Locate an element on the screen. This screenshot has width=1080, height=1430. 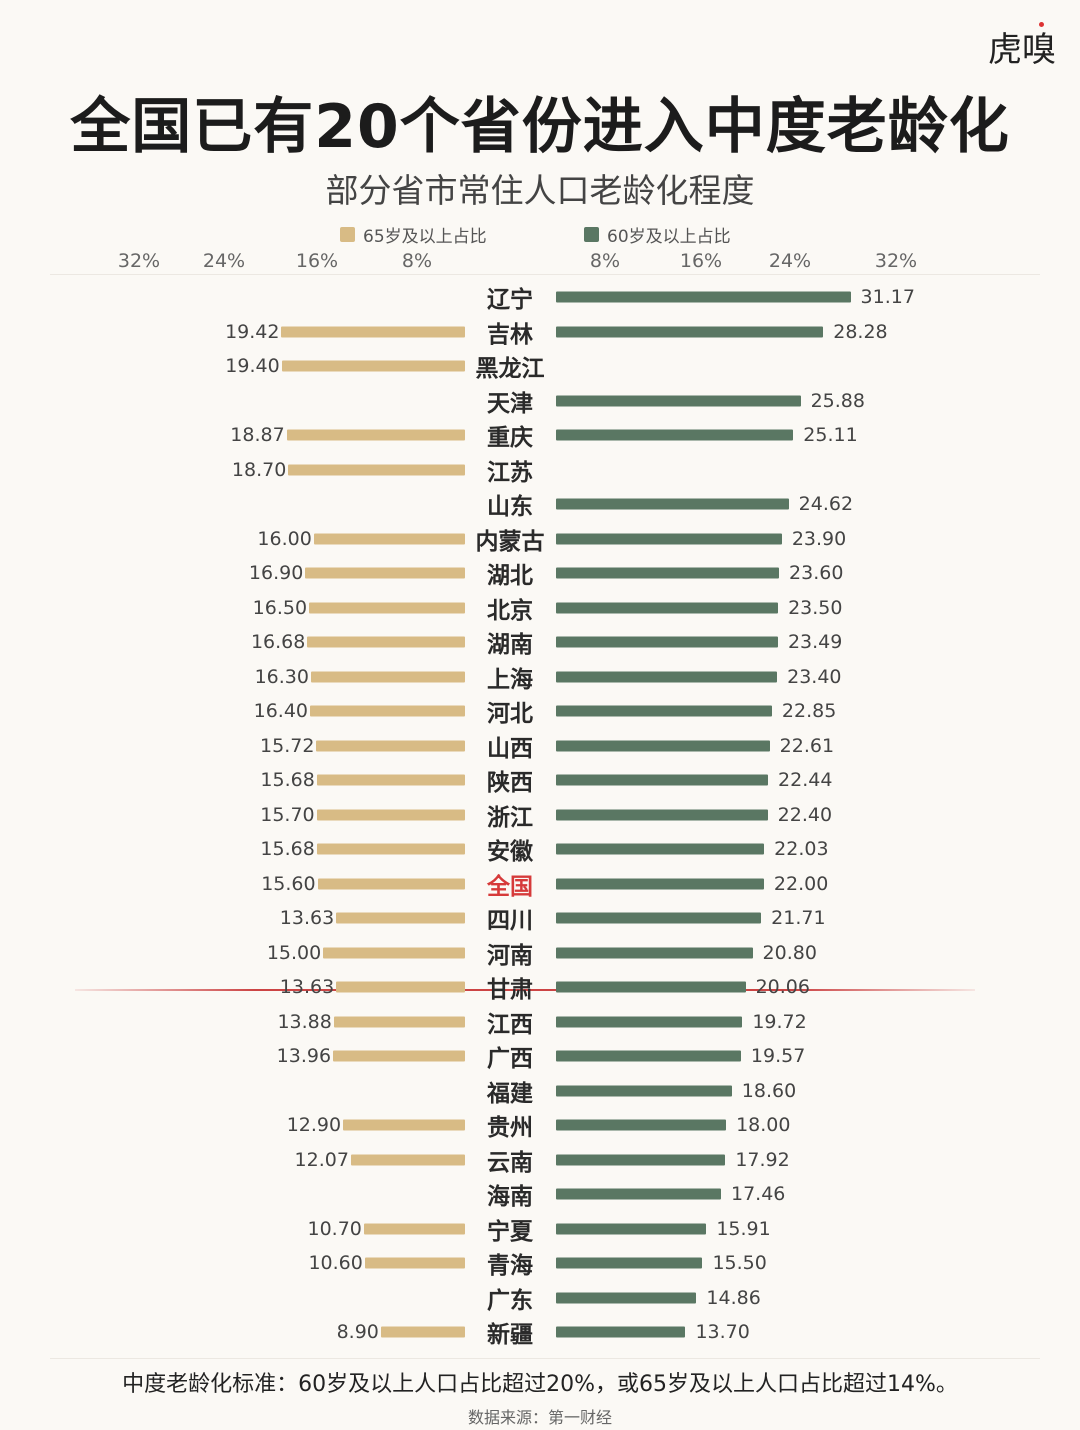
category-label: 贵州 is located at coordinates (510, 1128).